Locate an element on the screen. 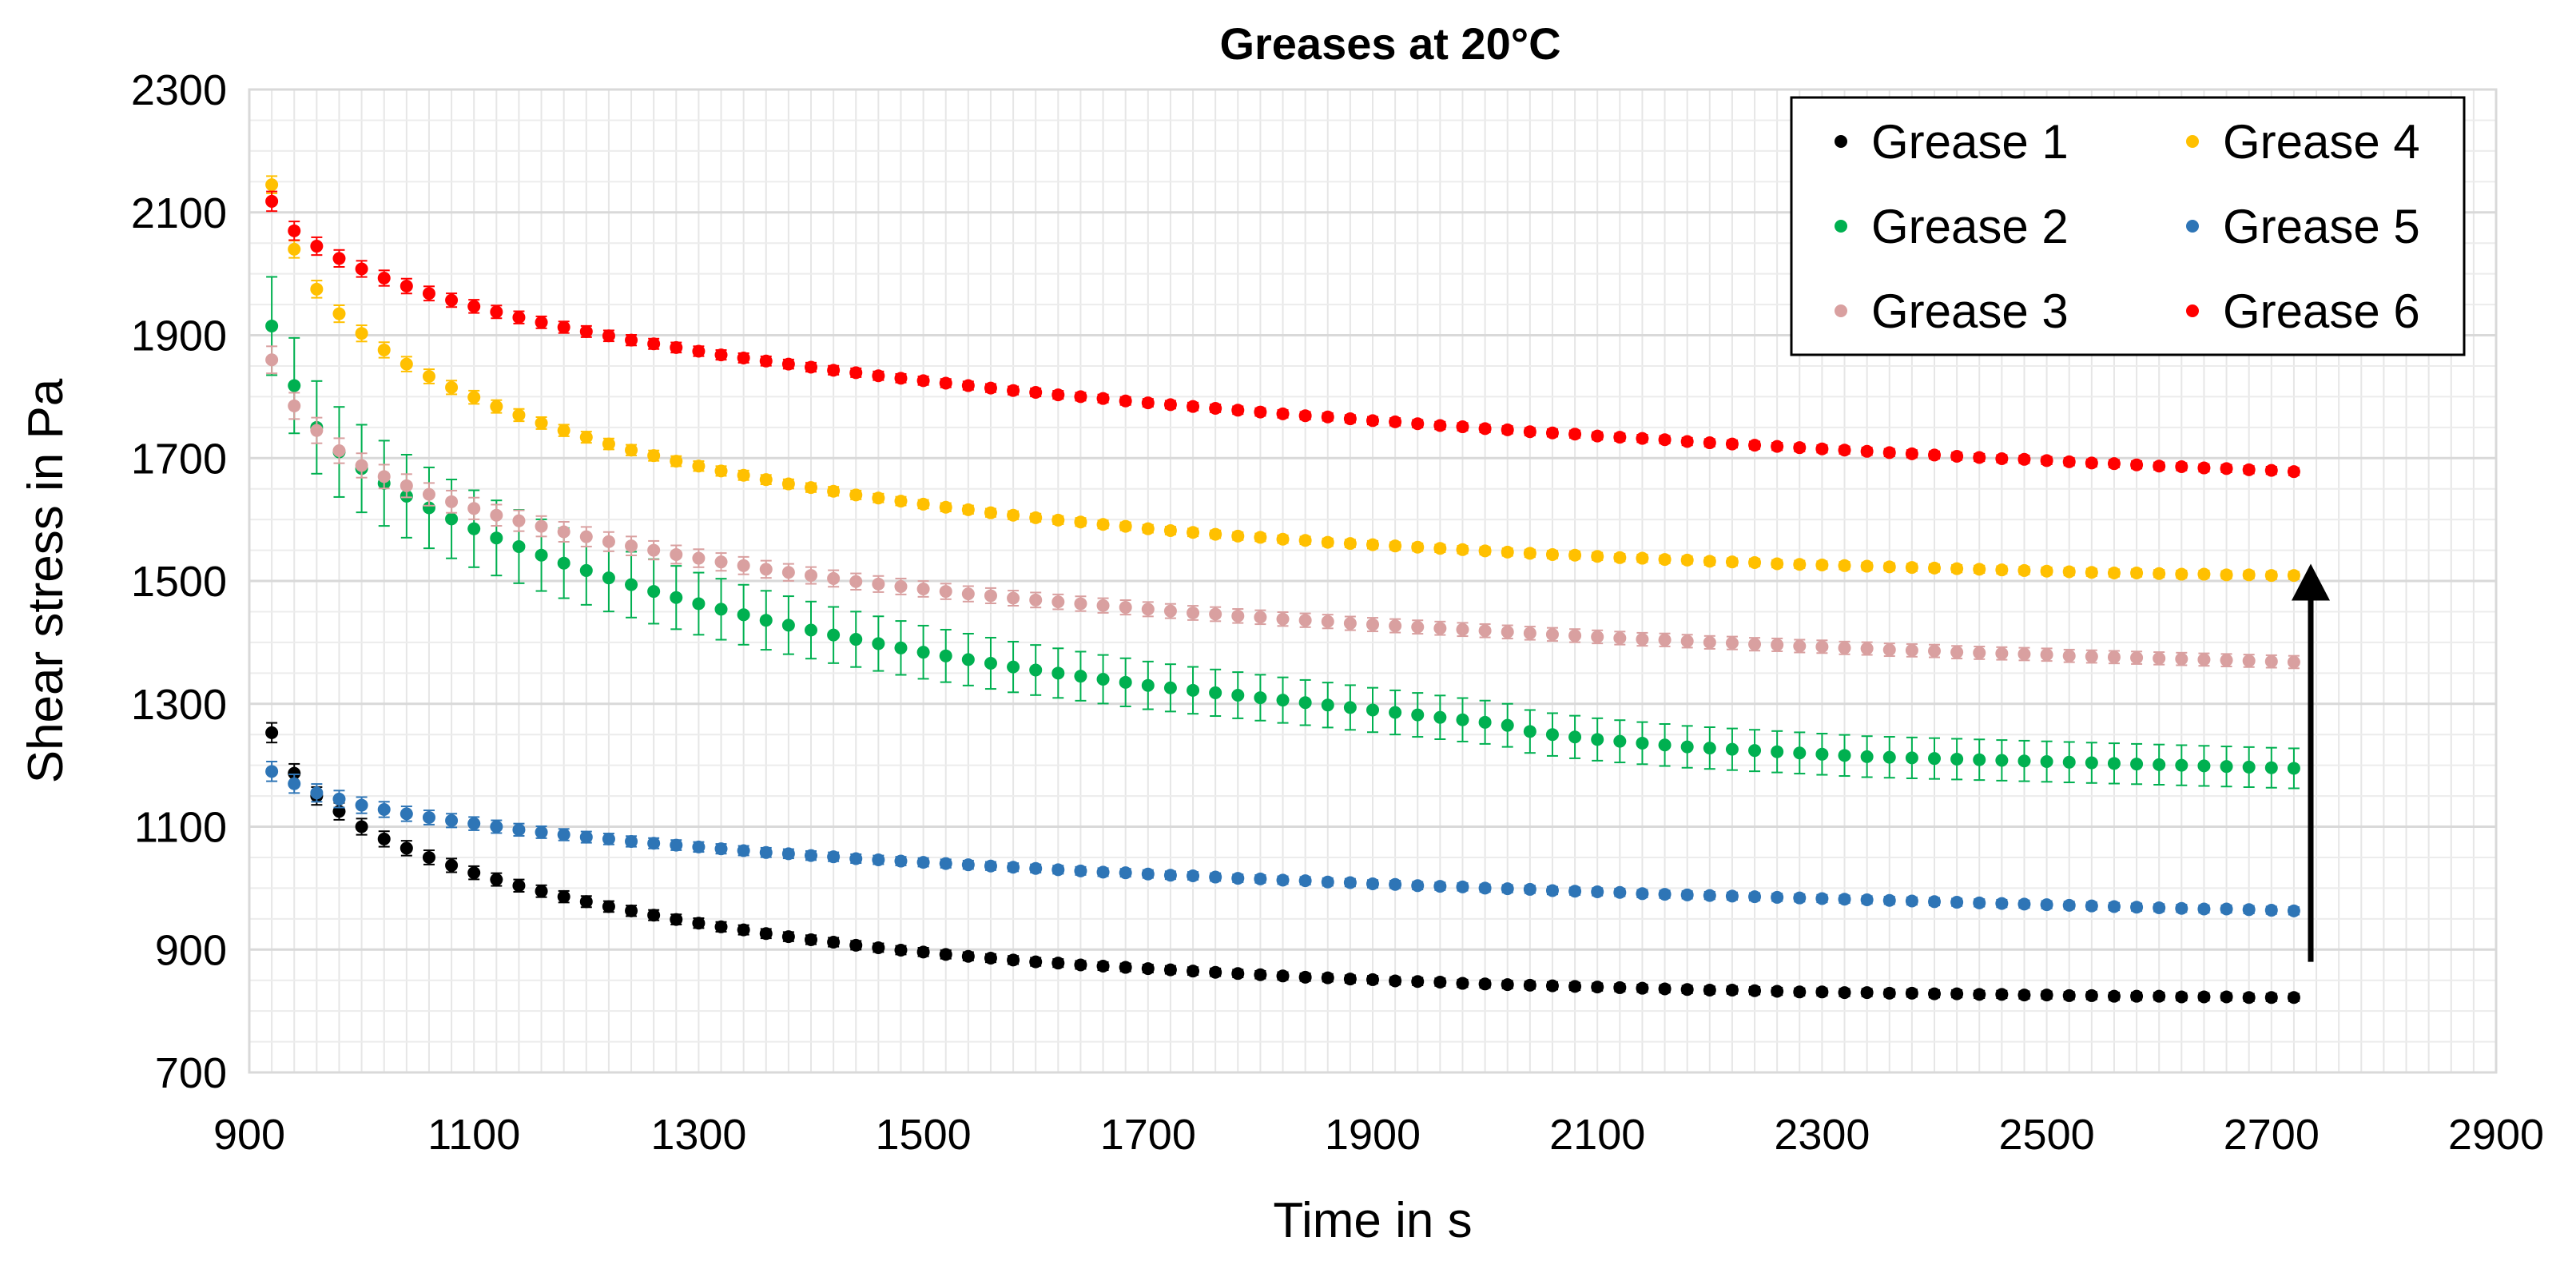  legend-box is located at coordinates (2128, 226).